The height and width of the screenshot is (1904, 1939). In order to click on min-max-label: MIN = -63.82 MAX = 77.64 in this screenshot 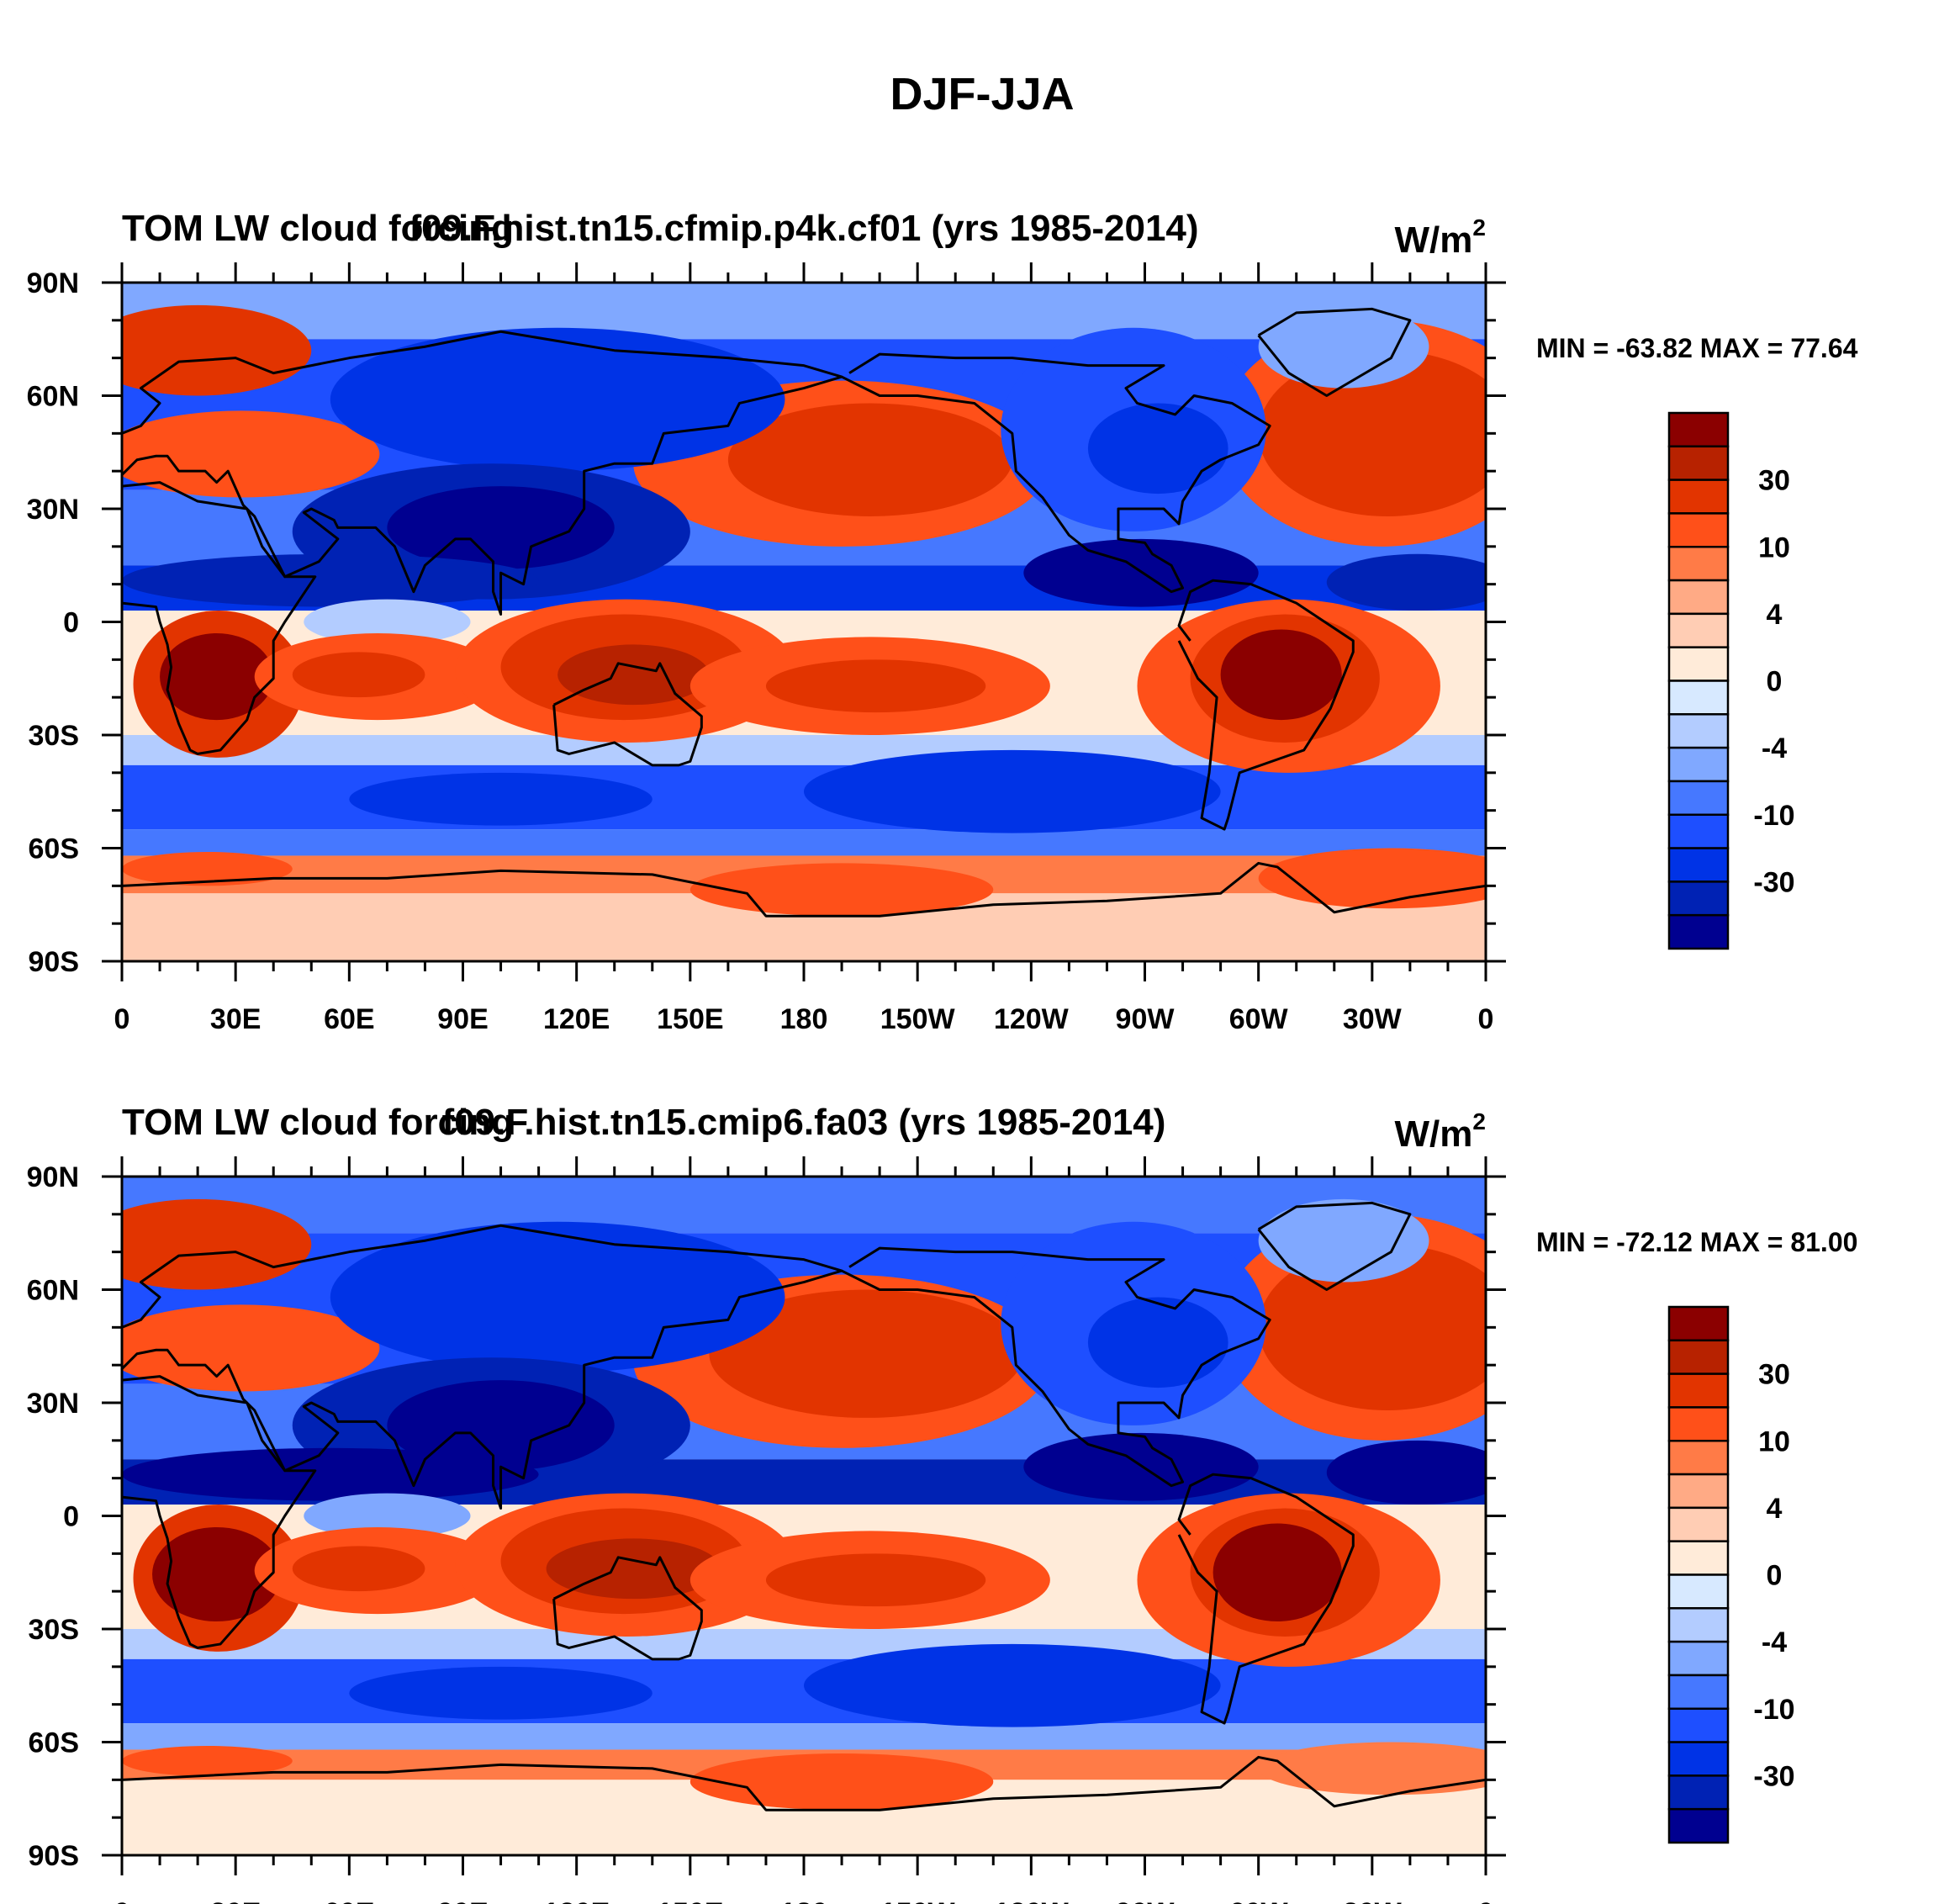, I will do `click(1697, 348)`.